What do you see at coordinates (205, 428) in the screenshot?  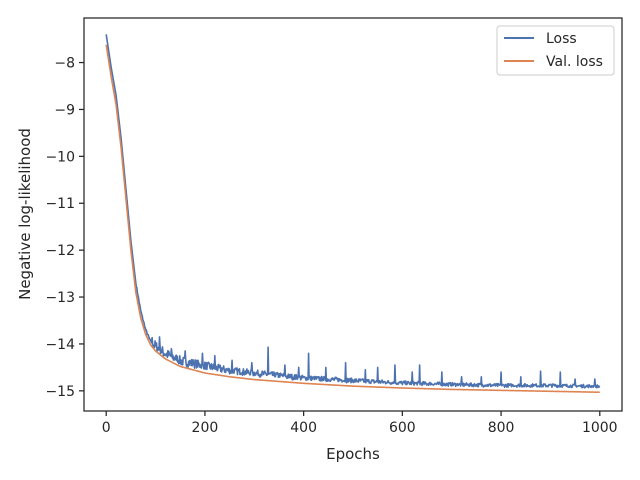 I see `x-tick-label: 200` at bounding box center [205, 428].